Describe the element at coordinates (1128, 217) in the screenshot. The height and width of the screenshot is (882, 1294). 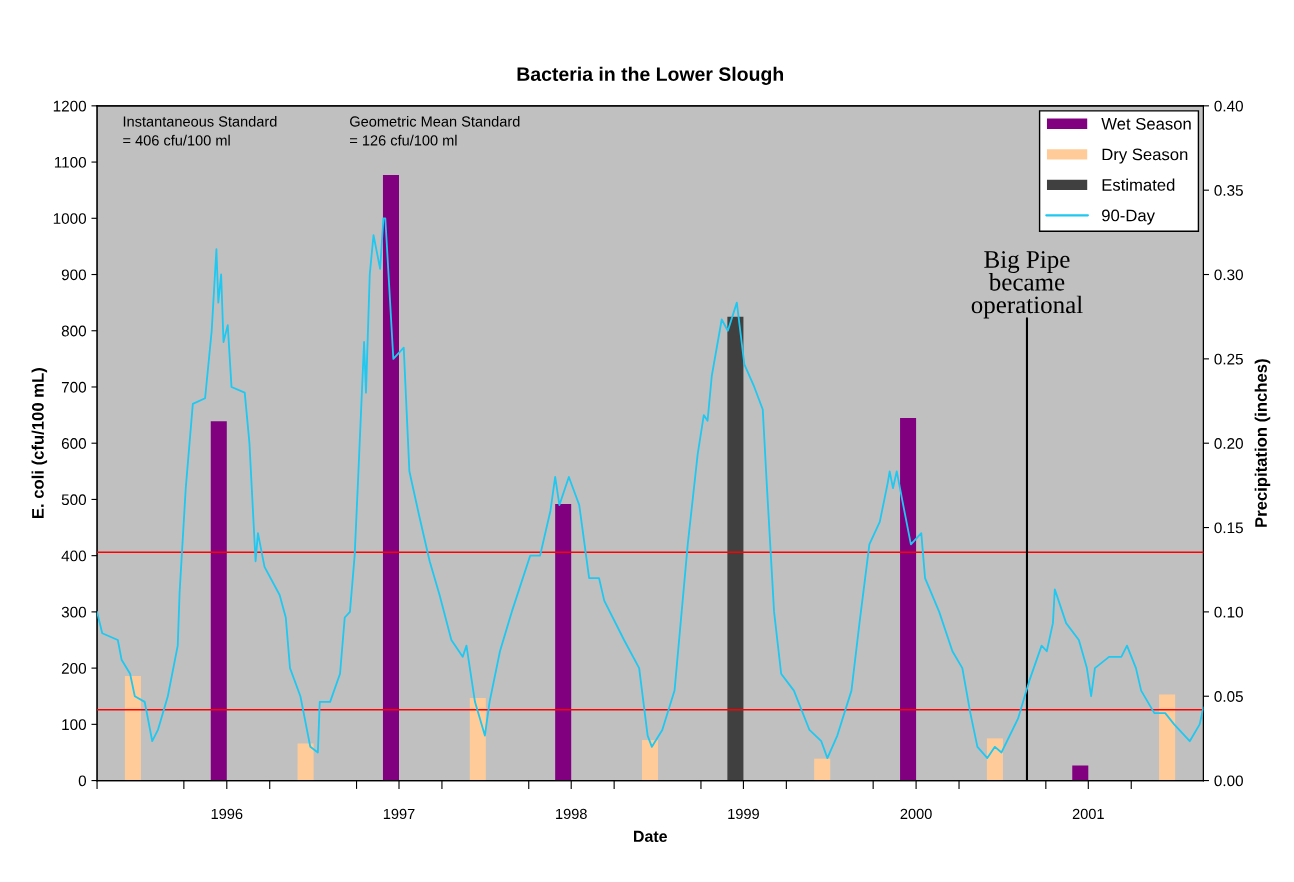
I see `legend-label: 90-Day` at that location.